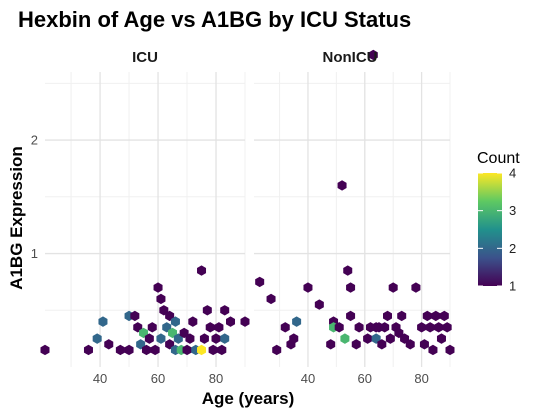 The width and height of the screenshot is (546, 417). Describe the element at coordinates (34, 197) in the screenshot. I see `y-axis-ticks: 12` at that location.